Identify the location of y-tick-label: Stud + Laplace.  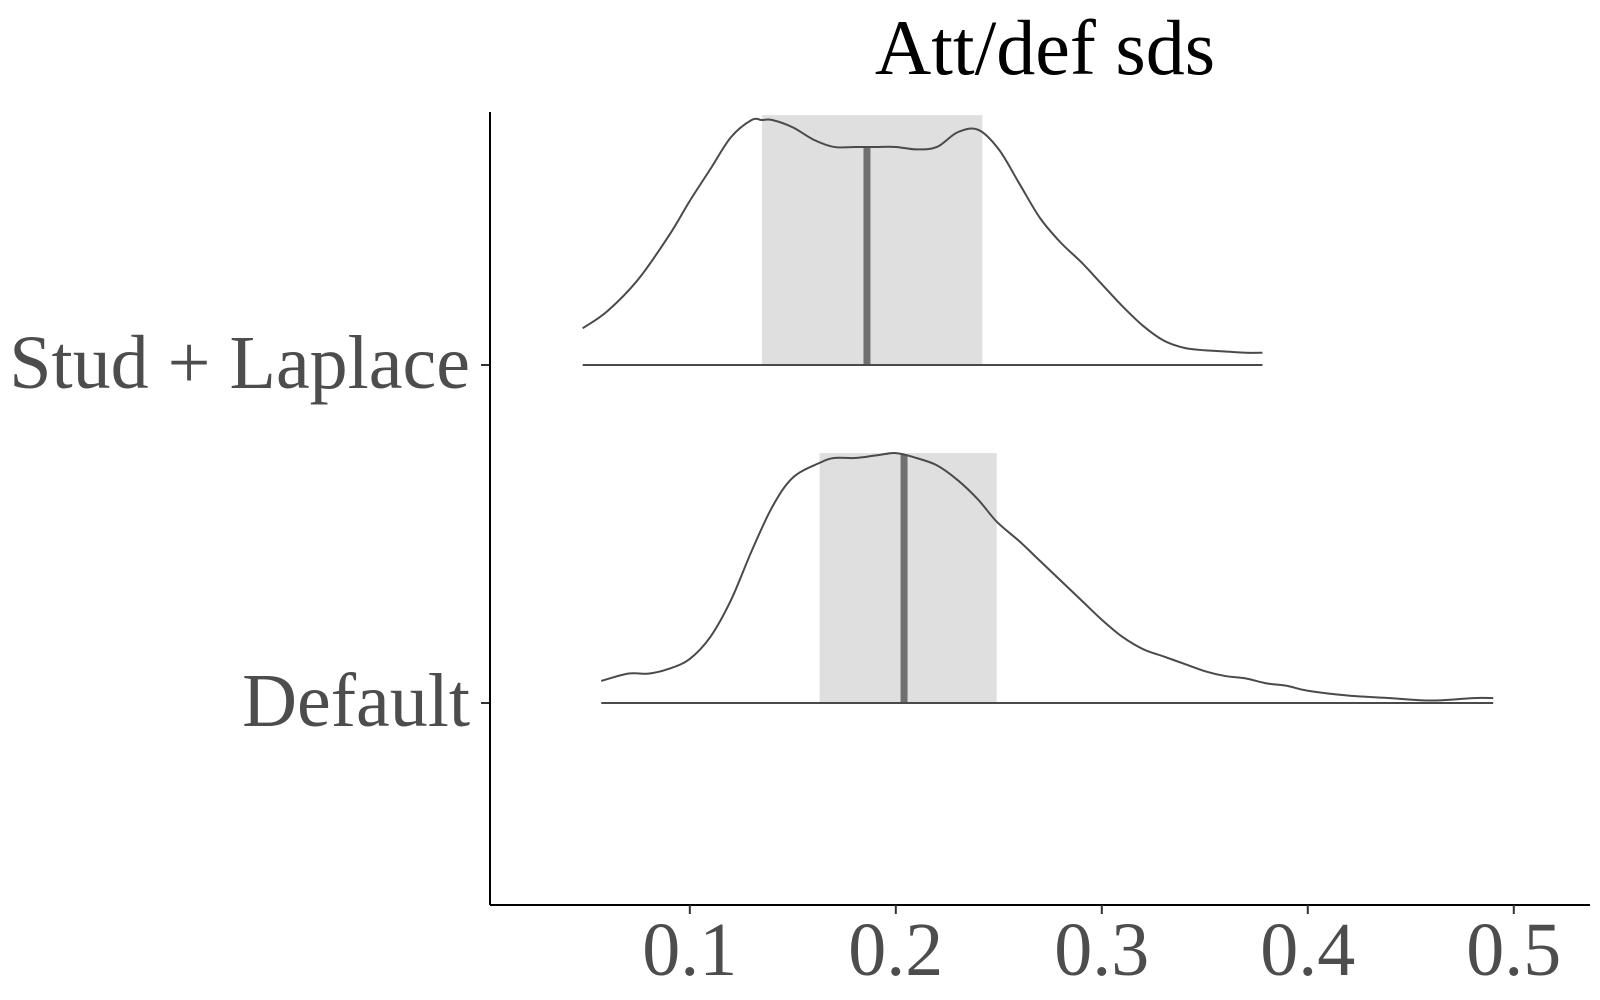
(239, 363).